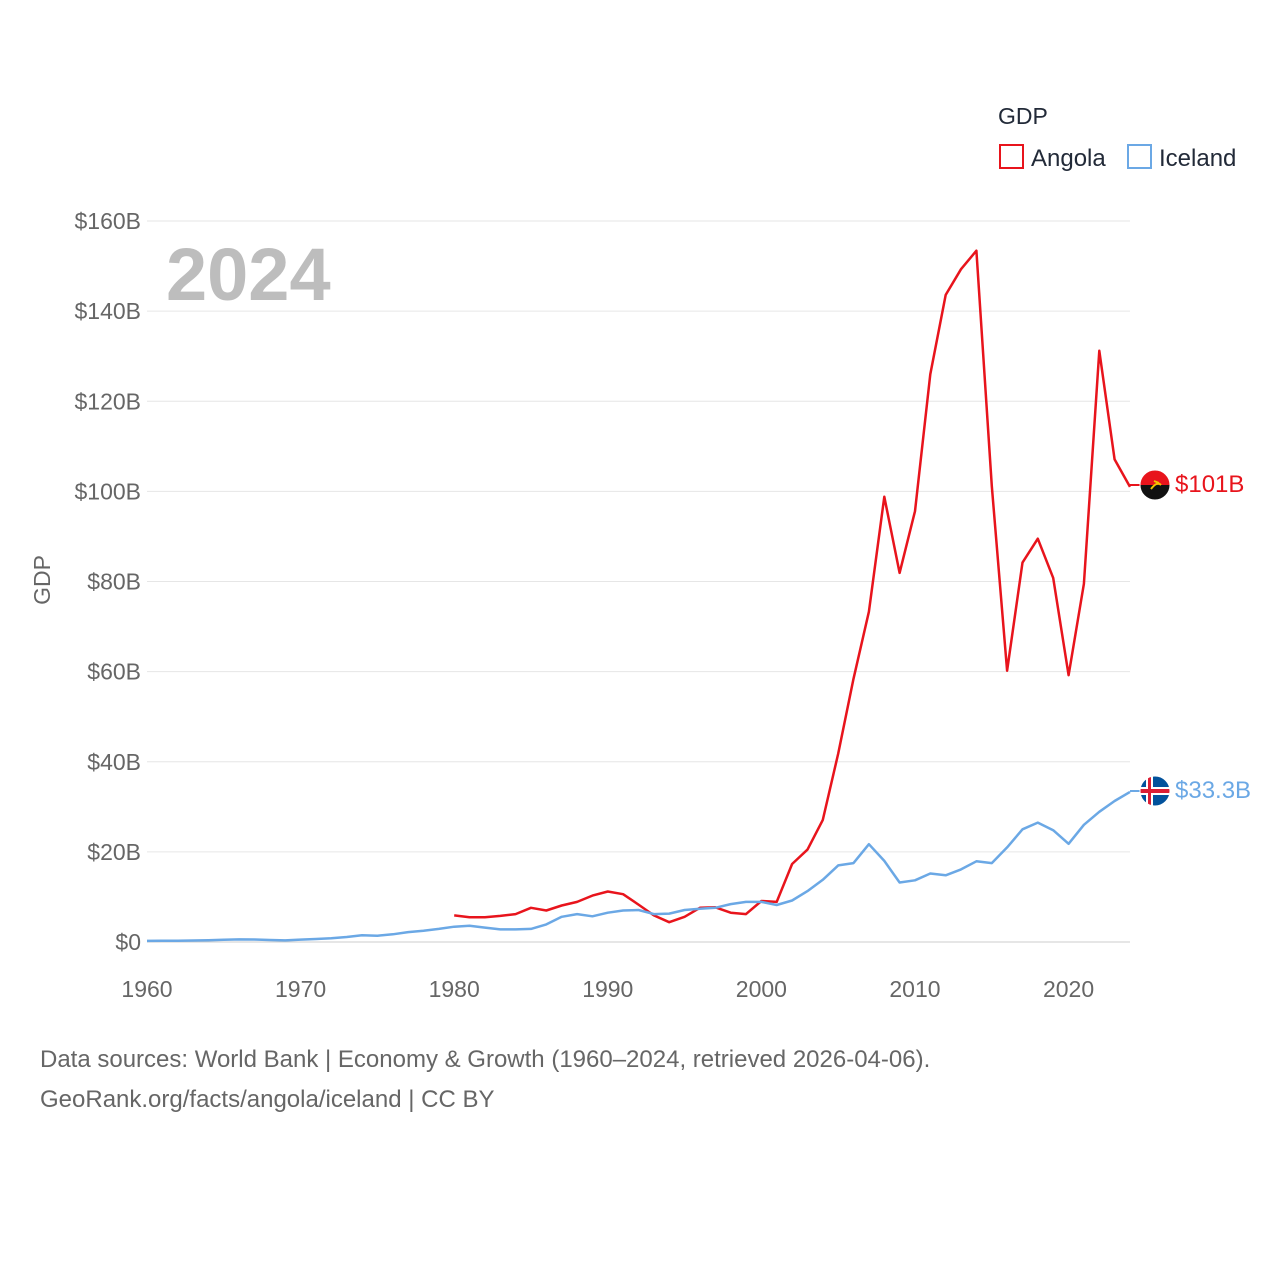 The image size is (1280, 1280). I want to click on x-tick-label-1960: 1960, so click(146, 989).